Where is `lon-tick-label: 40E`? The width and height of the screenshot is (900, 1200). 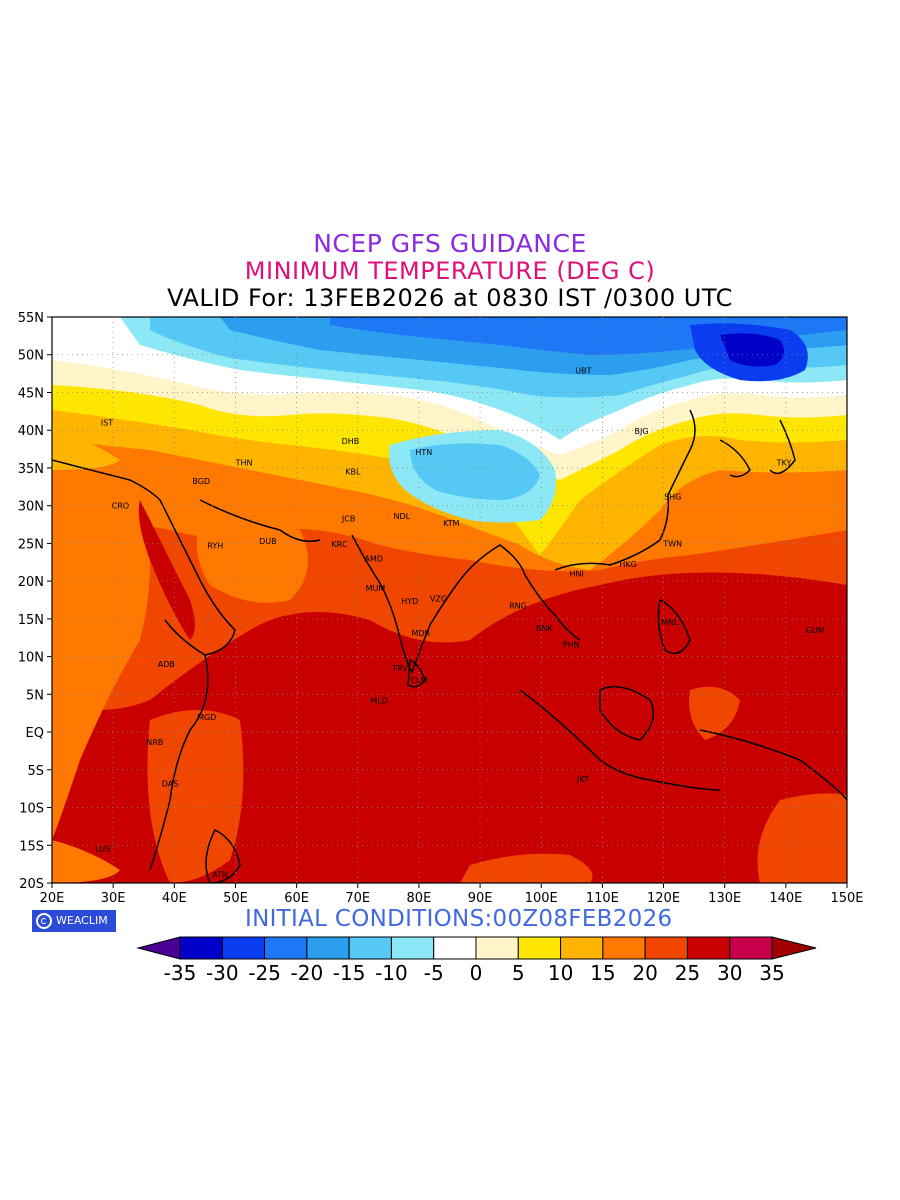
lon-tick-label: 40E is located at coordinates (174, 898).